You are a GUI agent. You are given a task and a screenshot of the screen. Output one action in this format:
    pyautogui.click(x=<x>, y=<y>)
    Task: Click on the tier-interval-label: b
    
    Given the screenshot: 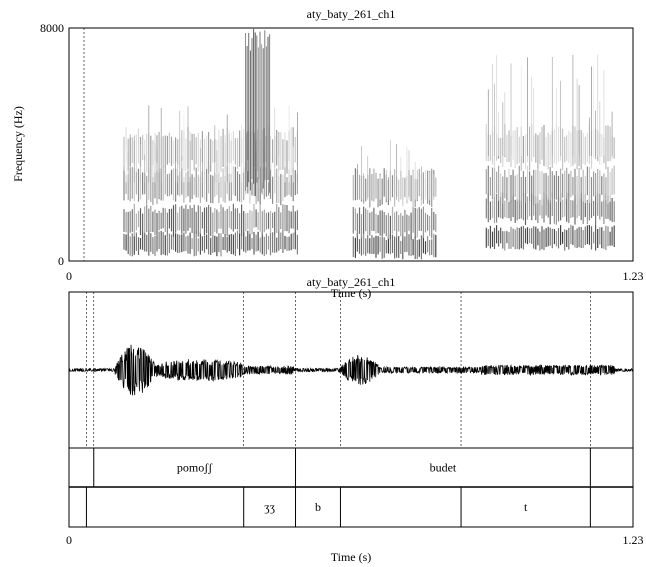 What is the action you would take?
    pyautogui.click(x=318, y=507)
    